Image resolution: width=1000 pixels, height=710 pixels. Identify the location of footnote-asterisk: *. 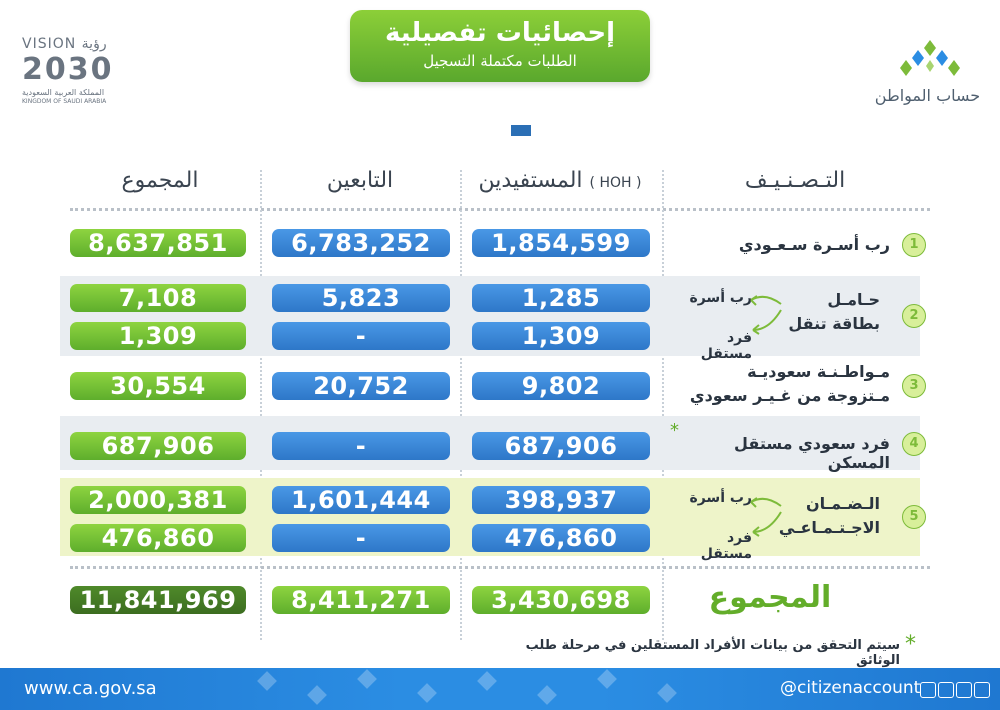
(910, 644).